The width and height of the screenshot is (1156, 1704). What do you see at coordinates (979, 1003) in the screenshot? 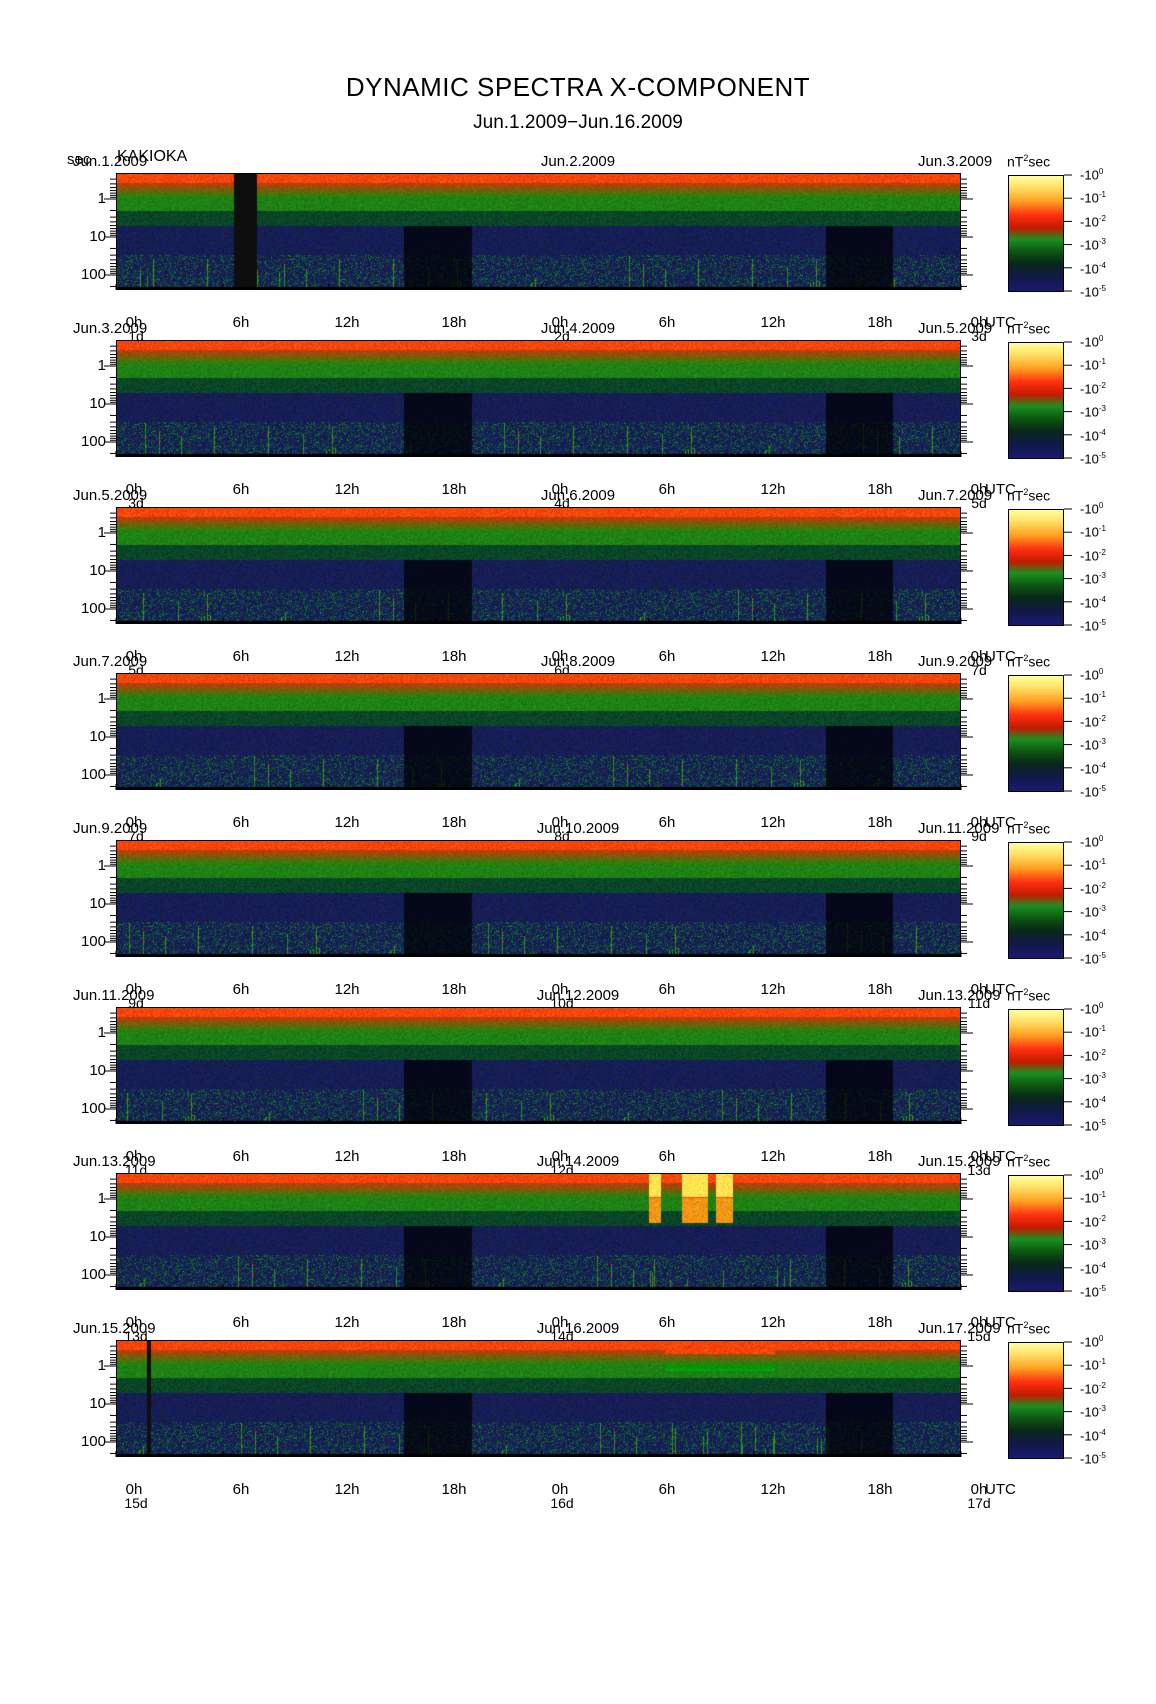
I see `day-label-right: 11d` at bounding box center [979, 1003].